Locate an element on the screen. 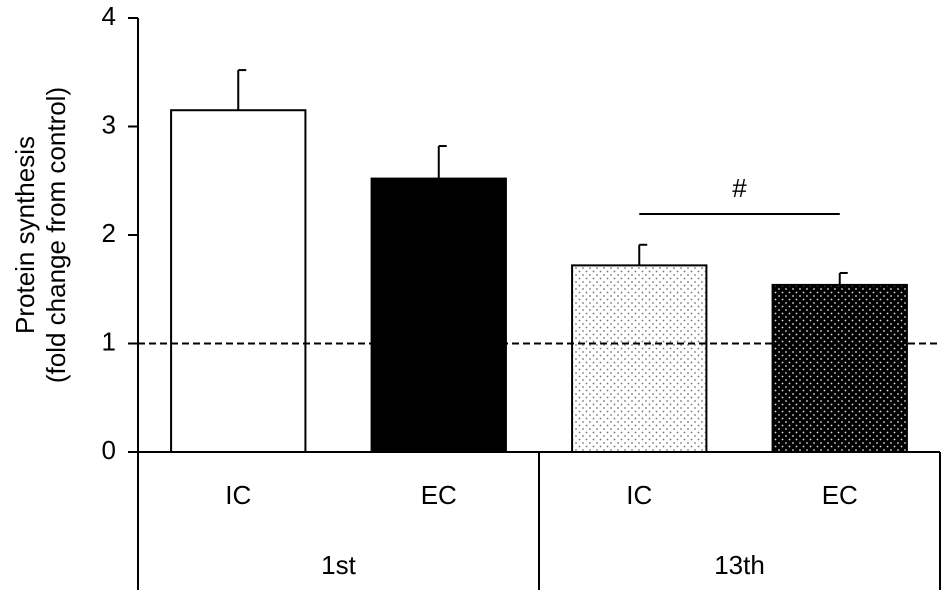 This screenshot has height=596, width=951. group-label: 13th is located at coordinates (739, 565).